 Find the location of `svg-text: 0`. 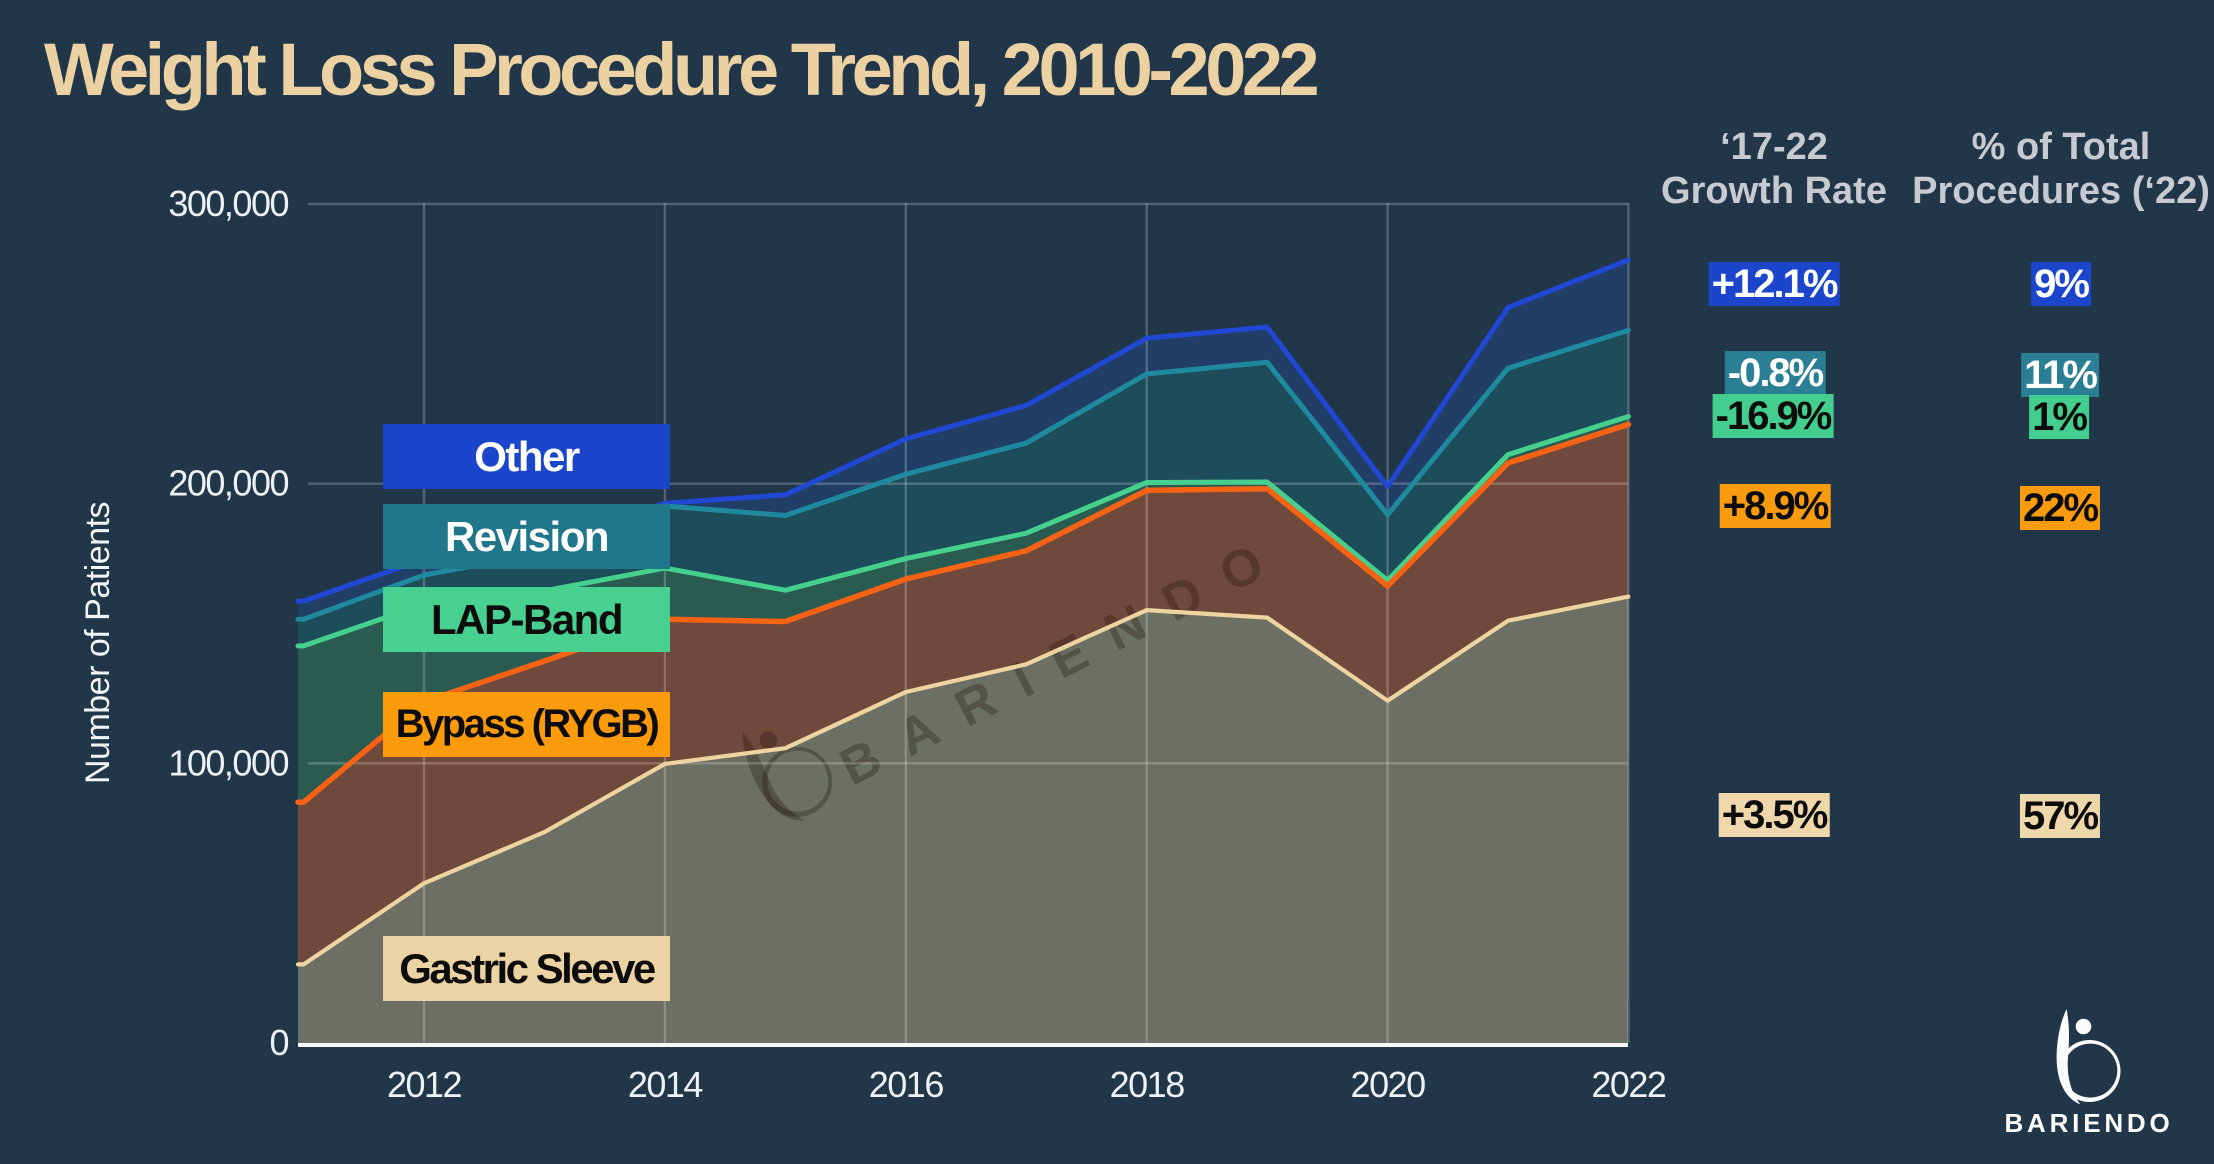

svg-text: 0 is located at coordinates (278, 1042).